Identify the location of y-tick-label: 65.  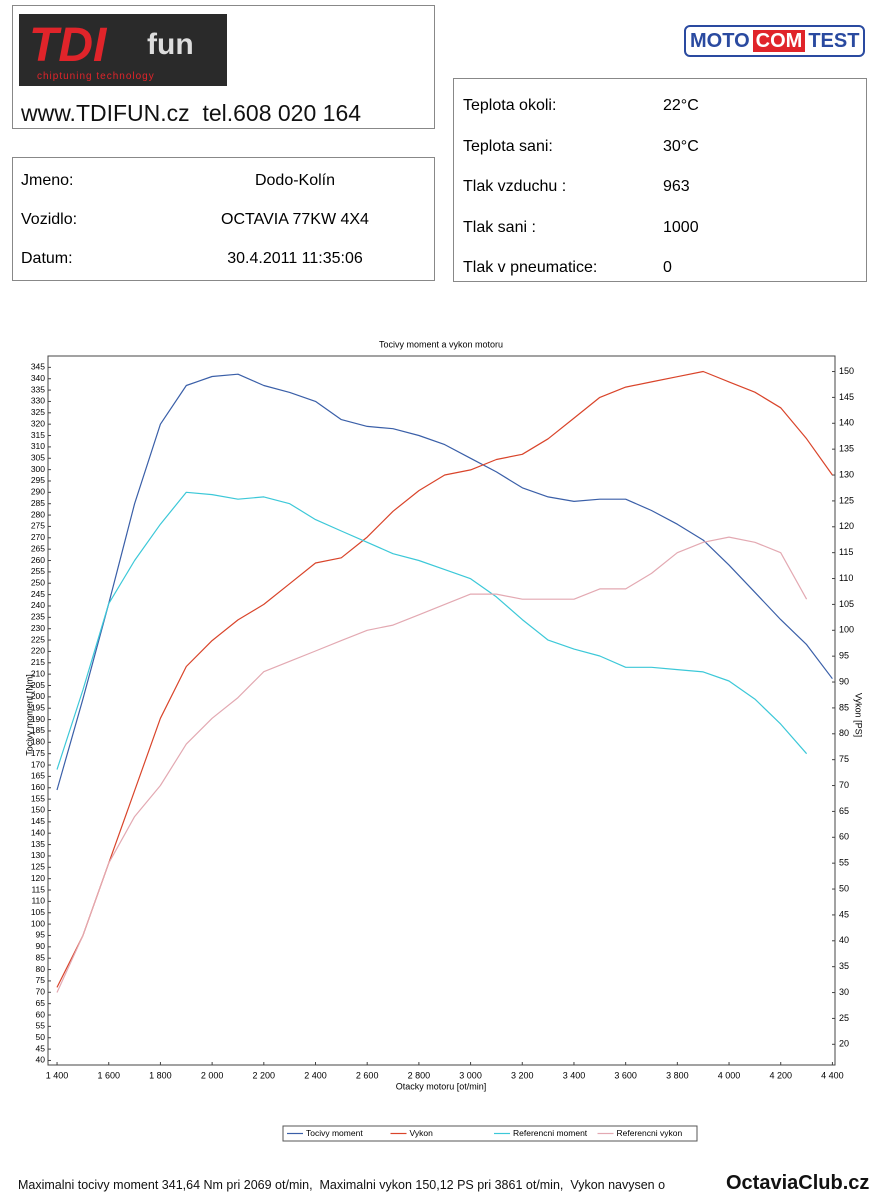
(41, 1003).